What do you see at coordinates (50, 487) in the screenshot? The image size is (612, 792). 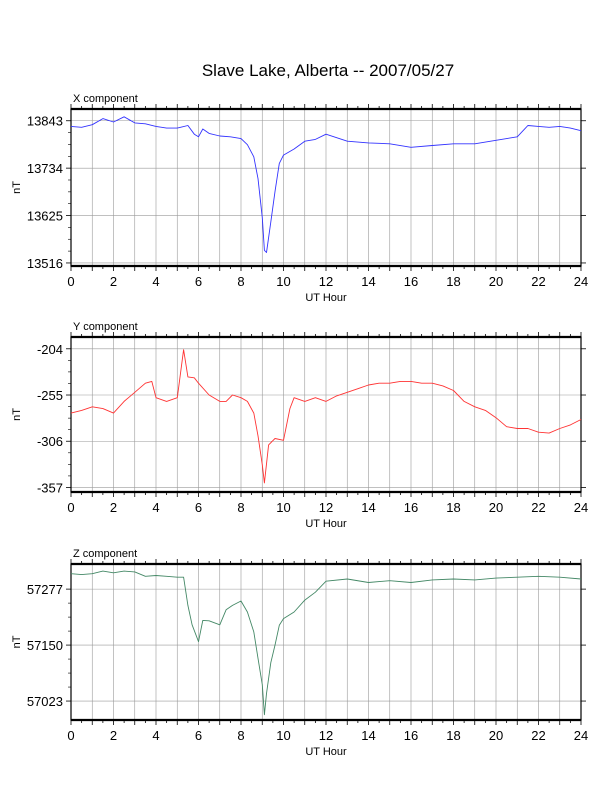 I see `y-tick-label: -357` at bounding box center [50, 487].